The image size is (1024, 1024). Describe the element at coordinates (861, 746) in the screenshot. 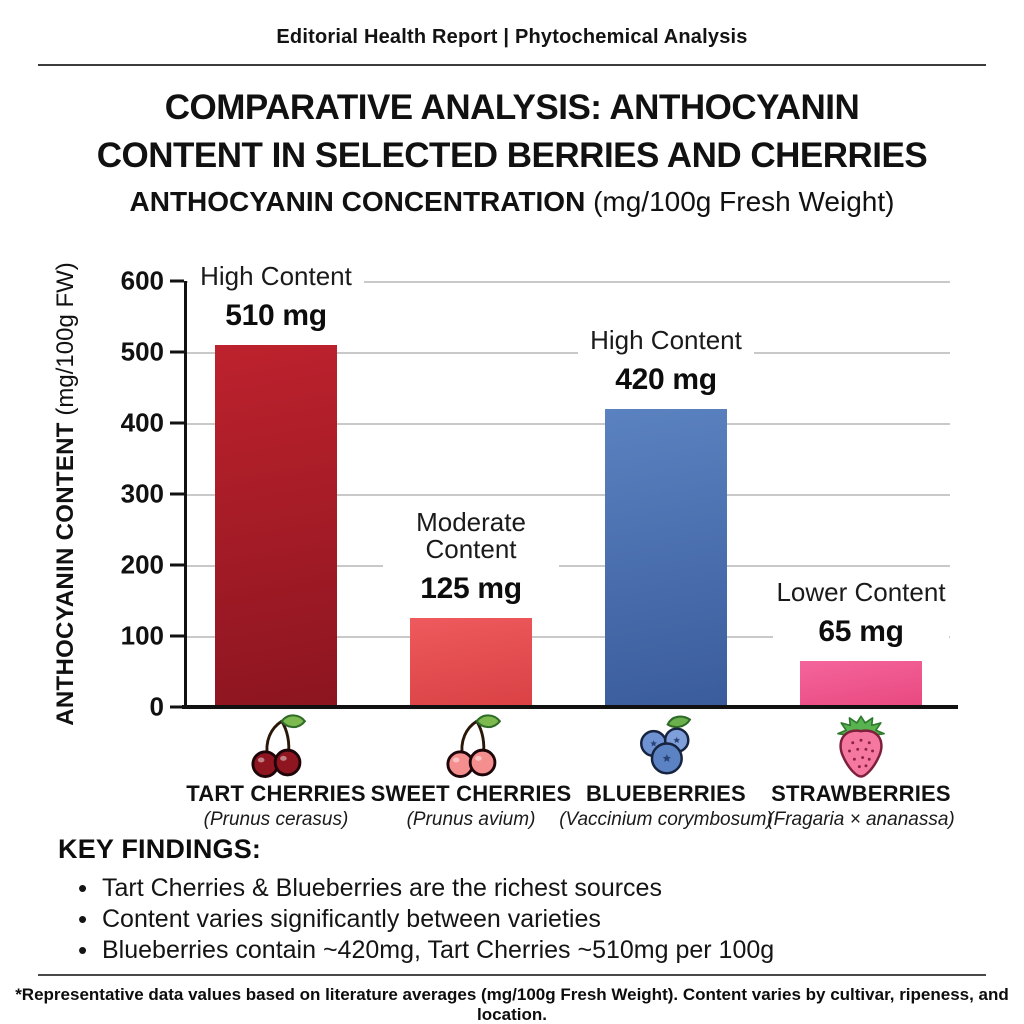

I see `strawberry-icon` at that location.